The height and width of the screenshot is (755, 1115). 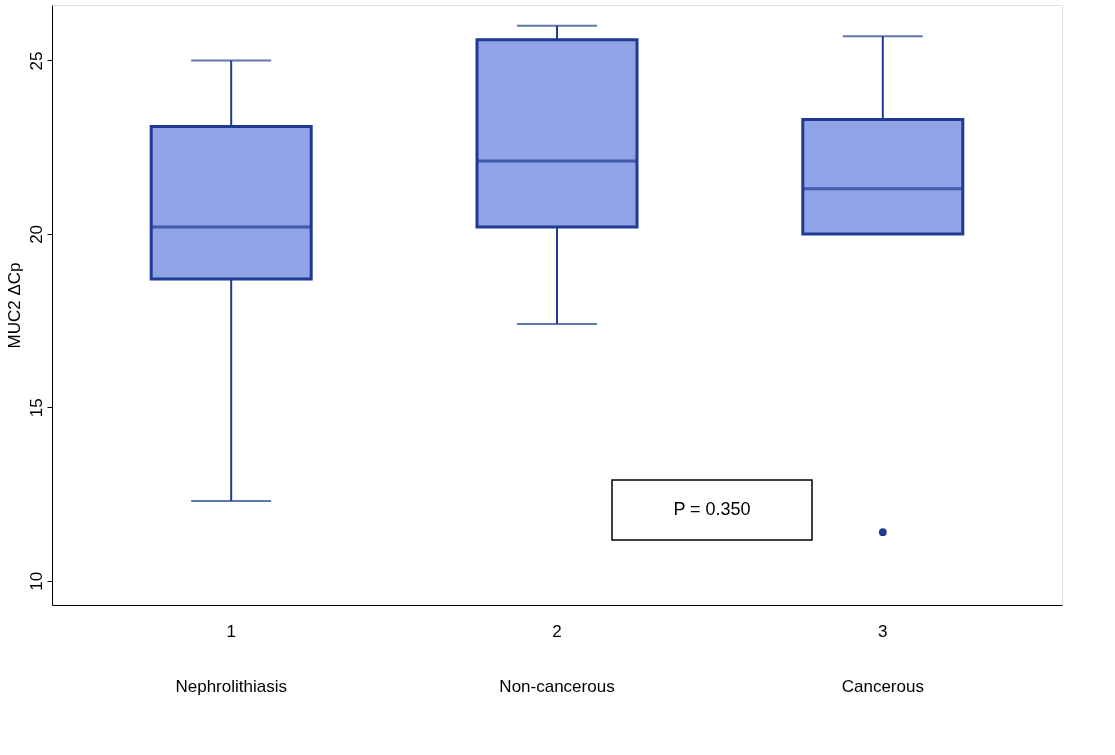 What do you see at coordinates (557, 658) in the screenshot?
I see `category-label: 2 Non-cancerous` at bounding box center [557, 658].